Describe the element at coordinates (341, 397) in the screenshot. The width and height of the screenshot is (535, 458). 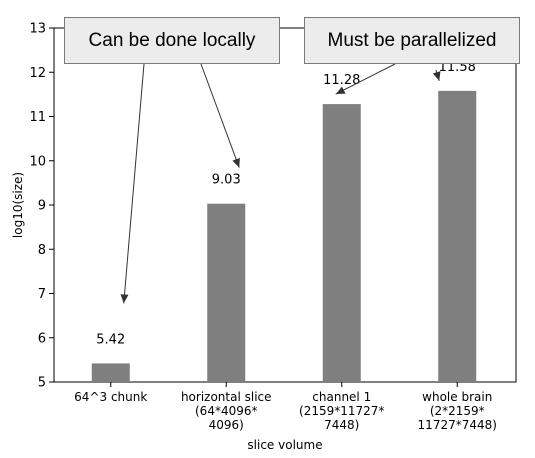
I see `x-tick-label-line: channel 1` at that location.